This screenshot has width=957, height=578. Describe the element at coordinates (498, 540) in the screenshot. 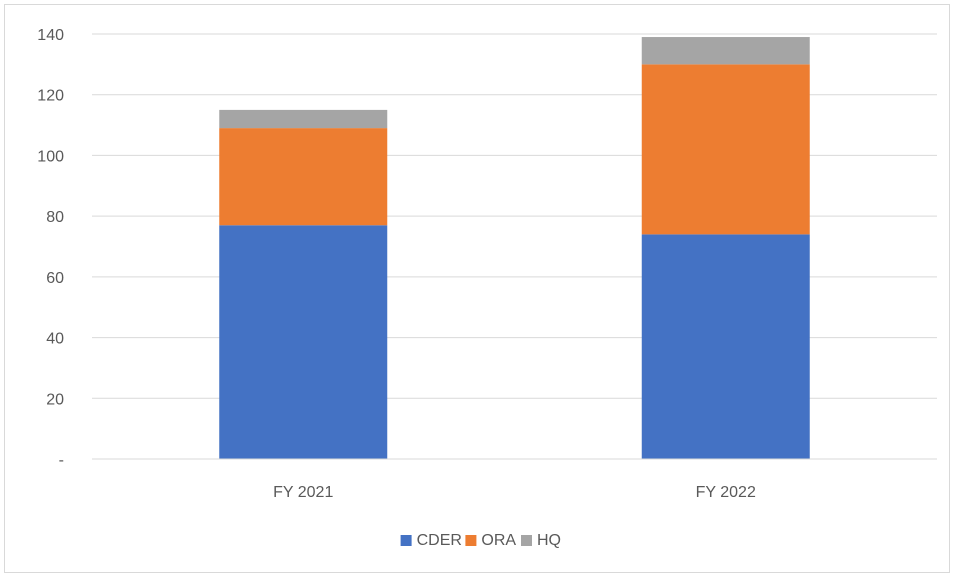

I see `legend-label-ora: ORA` at that location.